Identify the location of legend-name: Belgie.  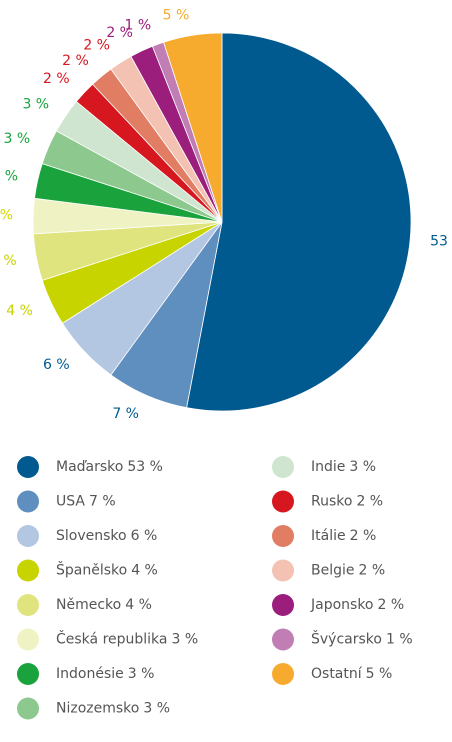
(333, 571).